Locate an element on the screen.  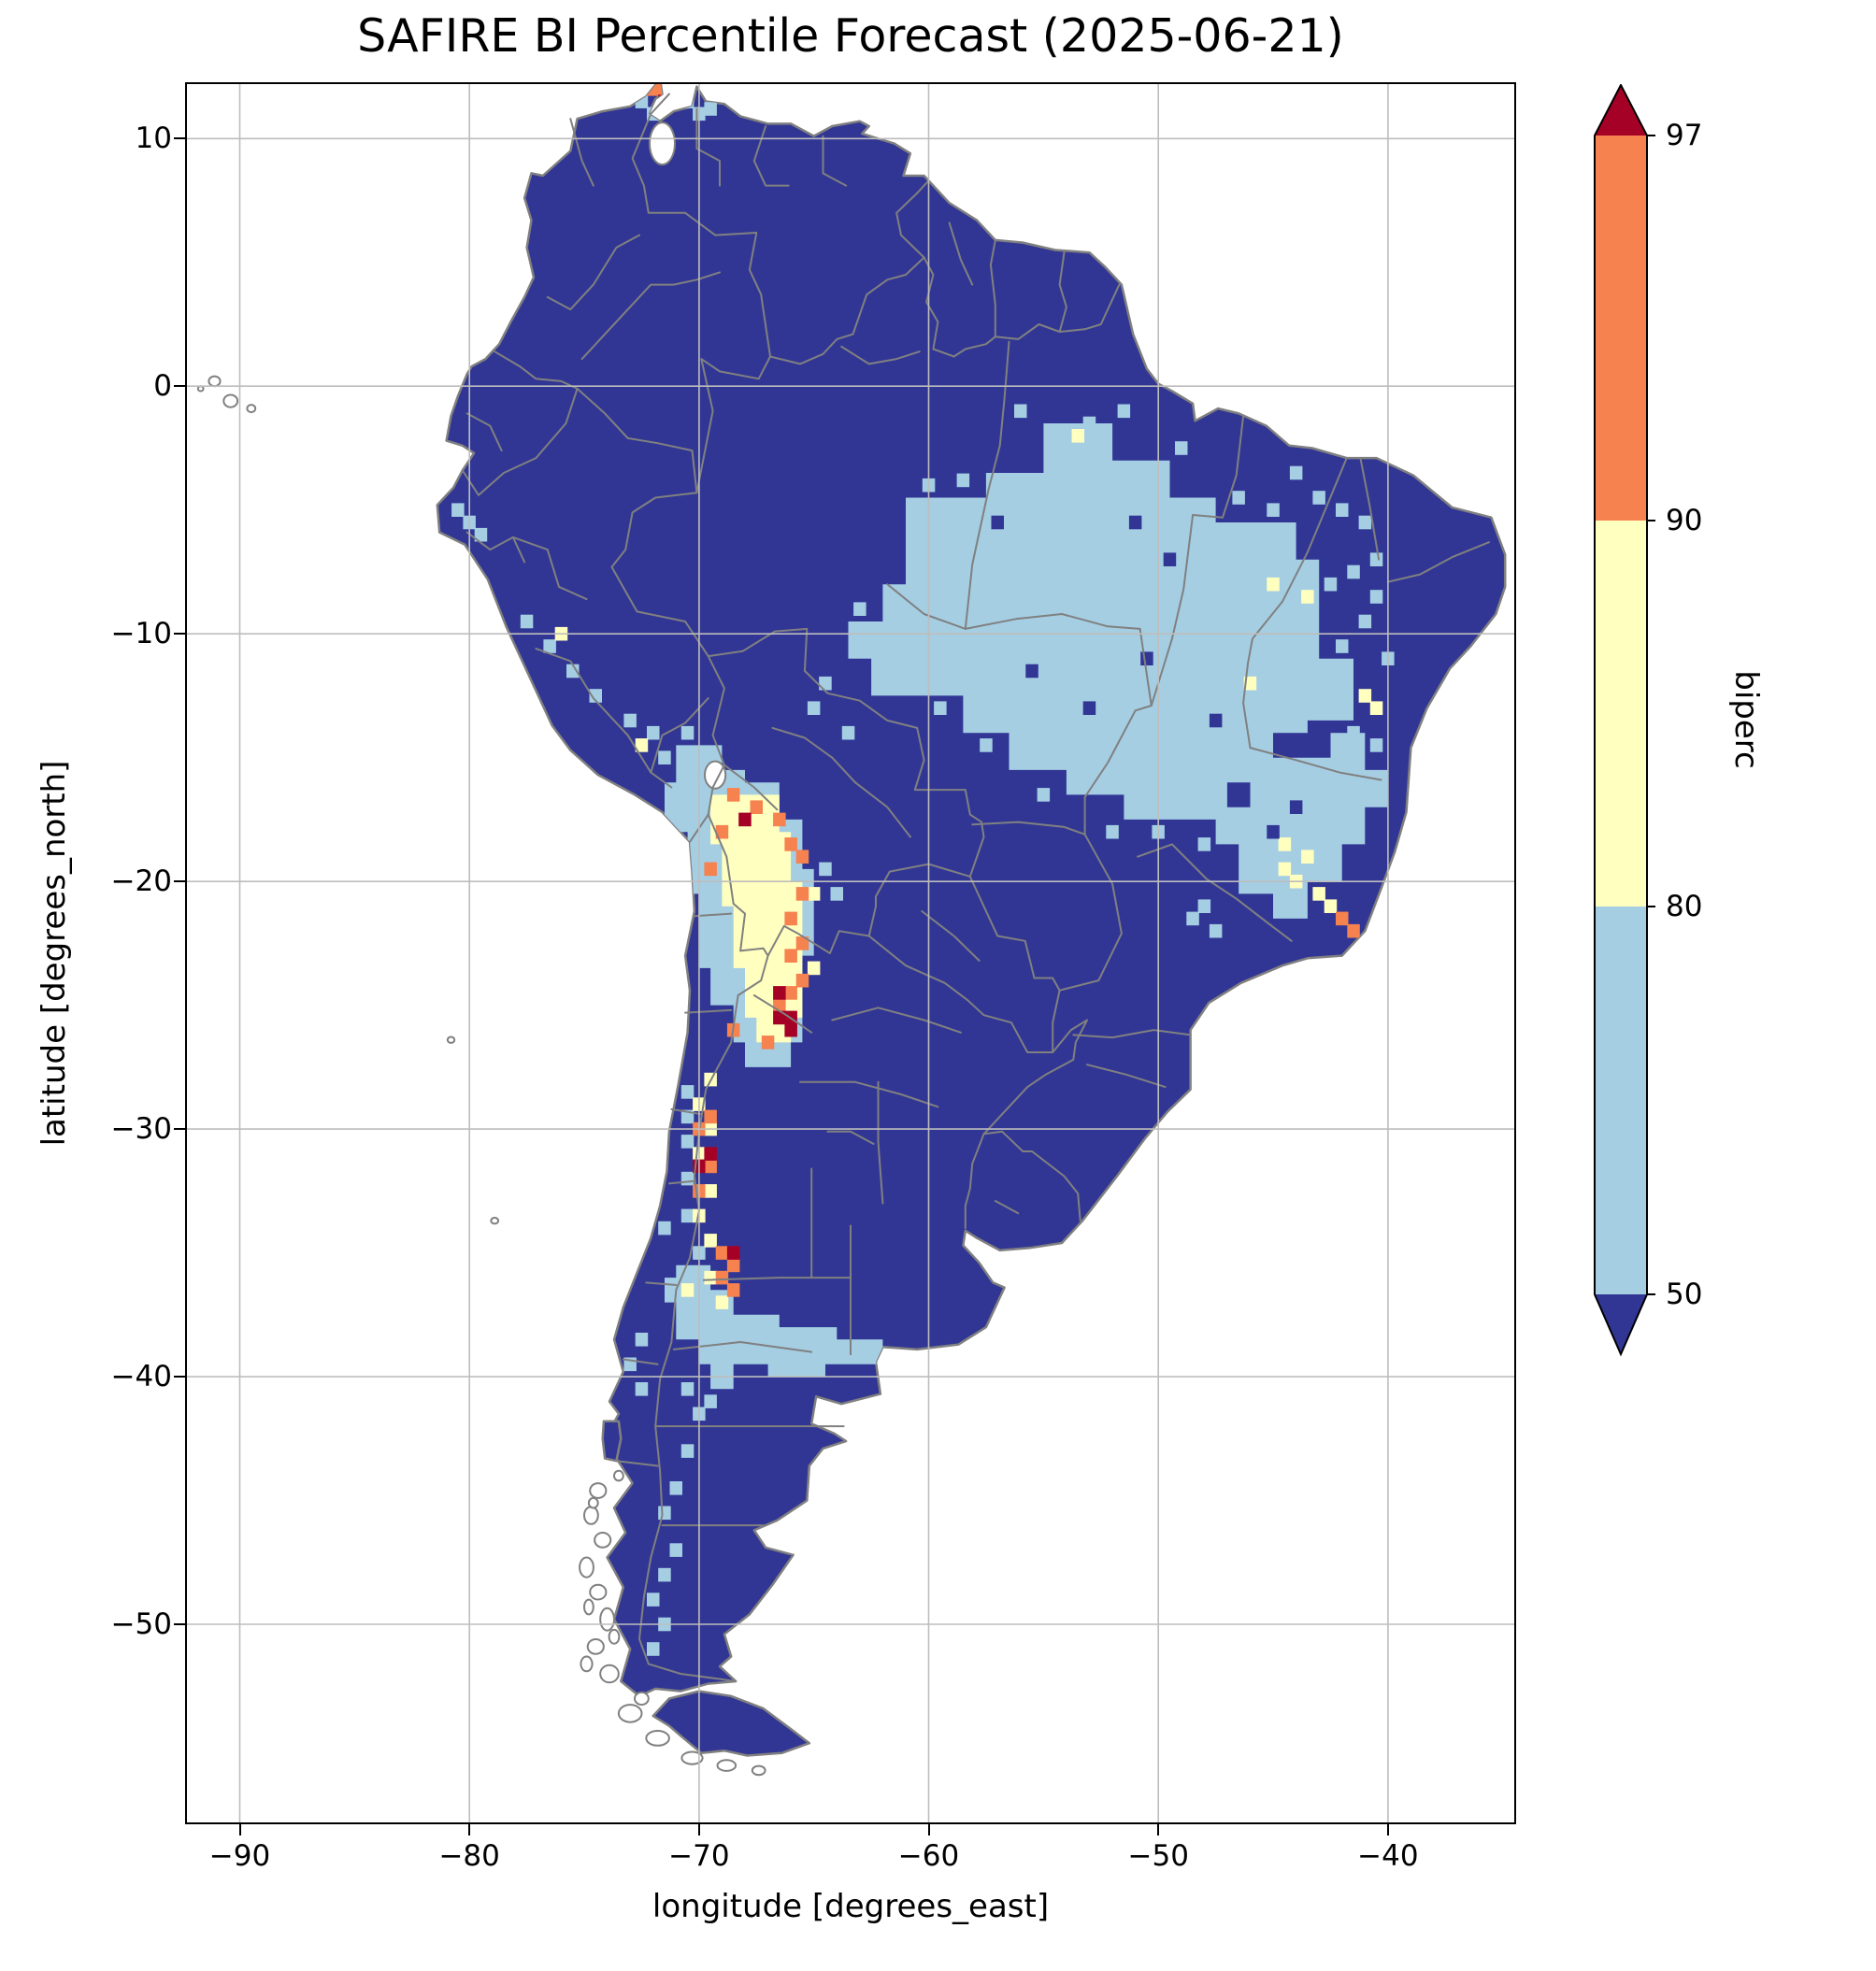
y-tick-label: −40 is located at coordinates (141, 1377).